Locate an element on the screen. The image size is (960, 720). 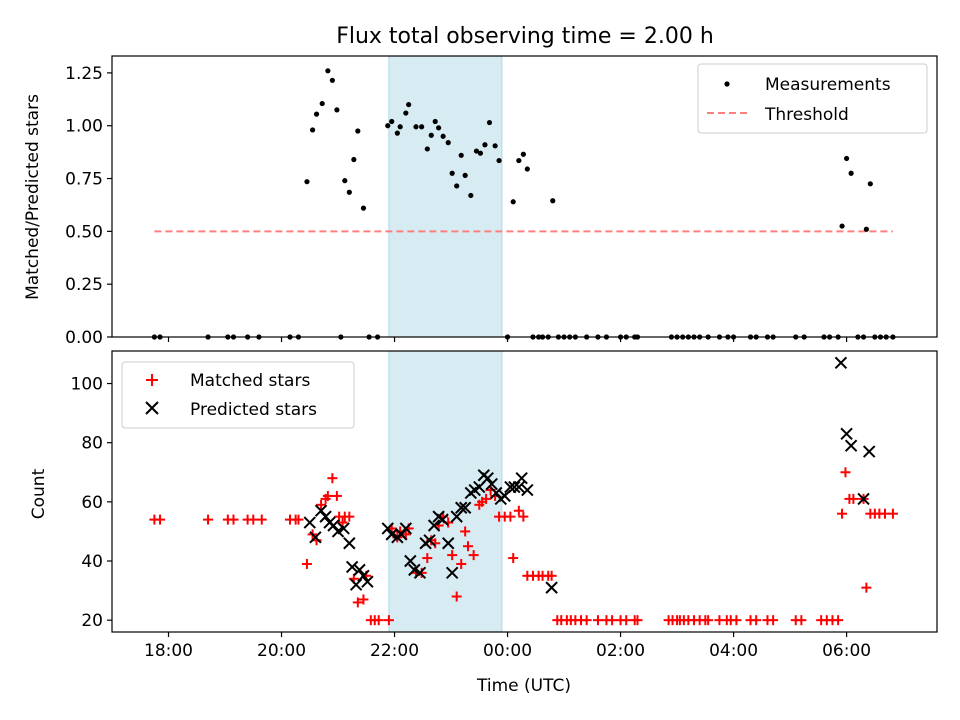
top-y-tick-label: 1.25 is located at coordinates (84, 74).